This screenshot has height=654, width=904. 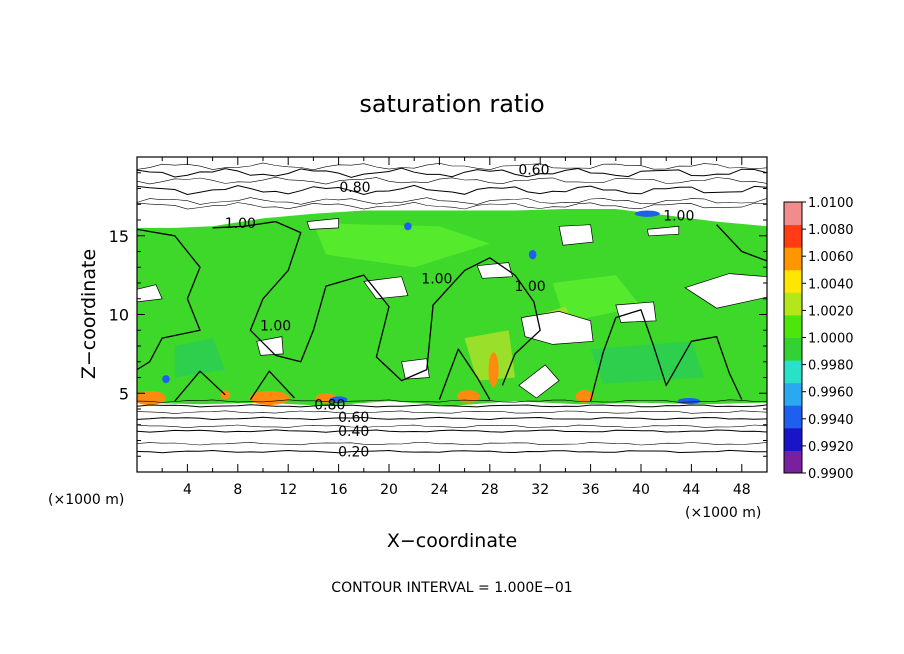 What do you see at coordinates (831, 203) in the screenshot?
I see `colorbar-label: 1.0100` at bounding box center [831, 203].